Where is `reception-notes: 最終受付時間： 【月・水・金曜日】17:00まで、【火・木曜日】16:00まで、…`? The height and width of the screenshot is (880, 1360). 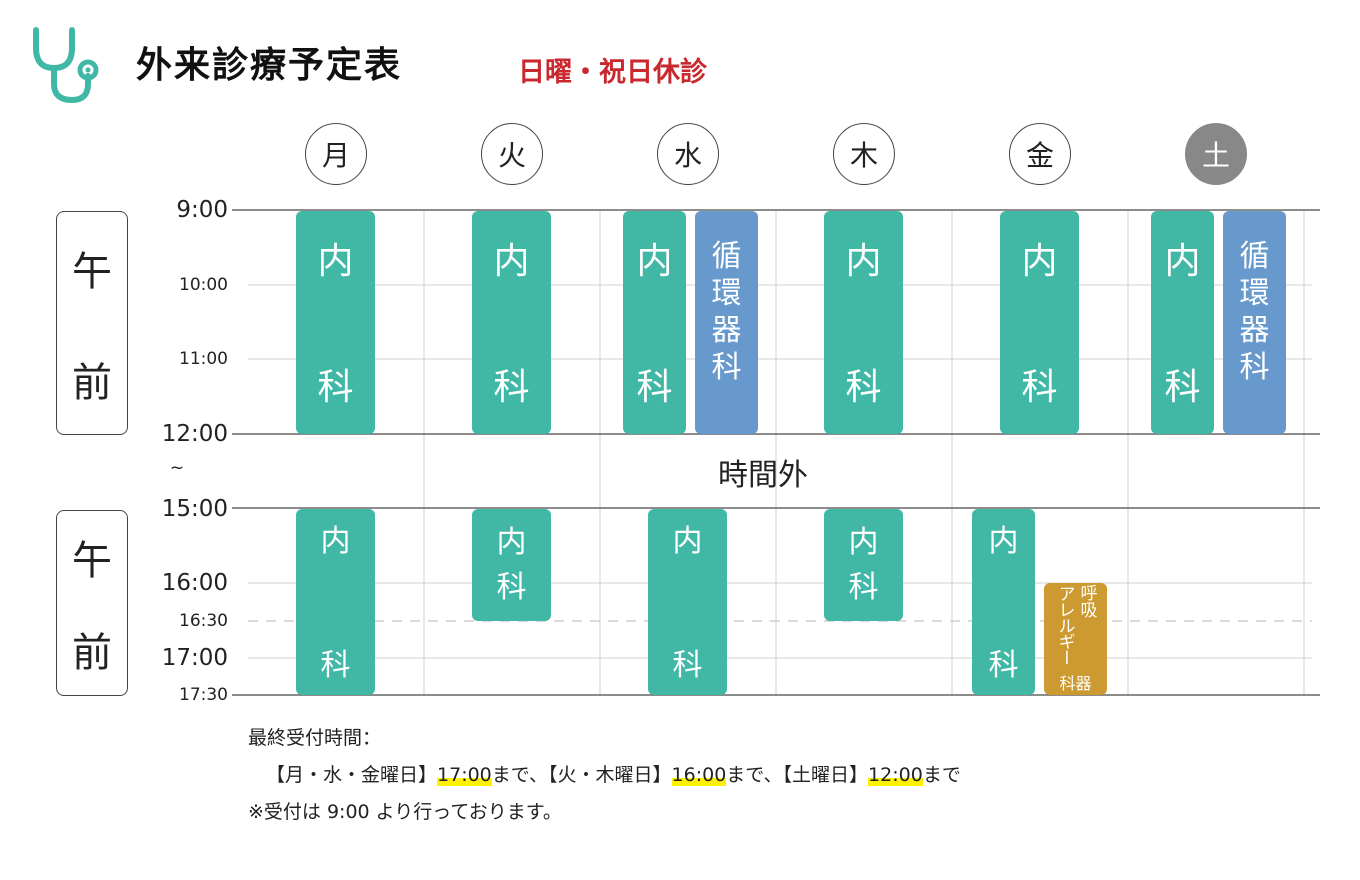 reception-notes: 最終受付時間： 【月・水・金曜日】17:00まで、【火・木曜日】16:00まで、… is located at coordinates (604, 775).